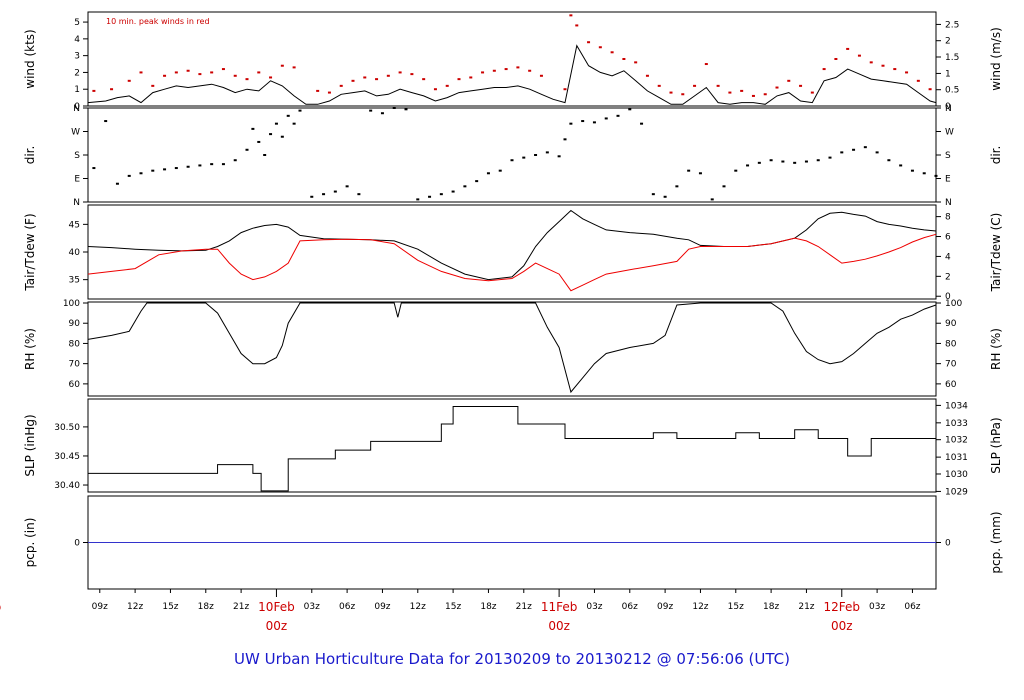  I want to click on y-tick-label-right: 80, so click(951, 344).